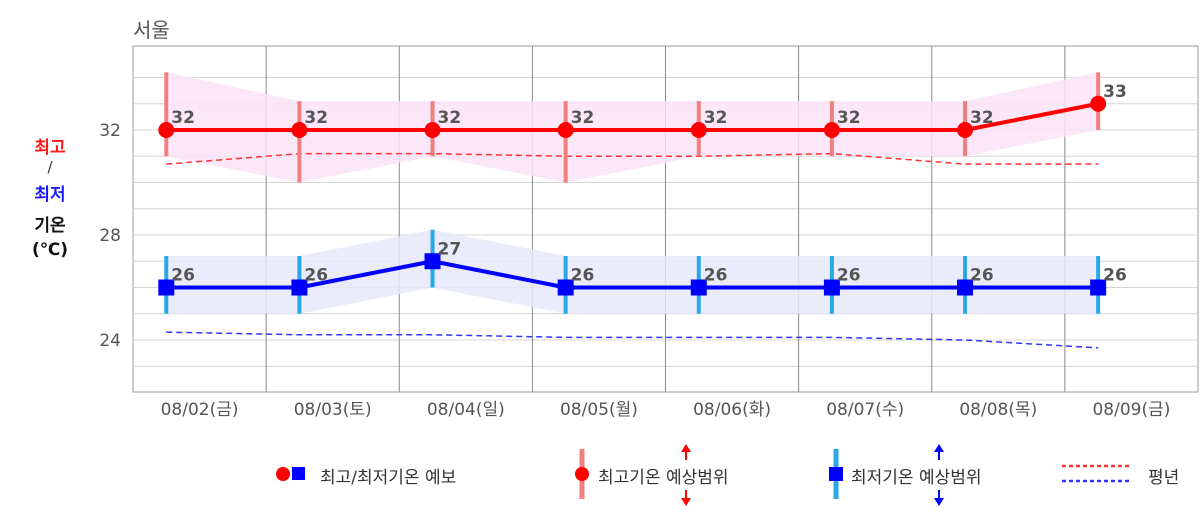 The image size is (1200, 516). What do you see at coordinates (1115, 92) in the screenshot?
I see `max-temp-data-label: 33` at bounding box center [1115, 92].